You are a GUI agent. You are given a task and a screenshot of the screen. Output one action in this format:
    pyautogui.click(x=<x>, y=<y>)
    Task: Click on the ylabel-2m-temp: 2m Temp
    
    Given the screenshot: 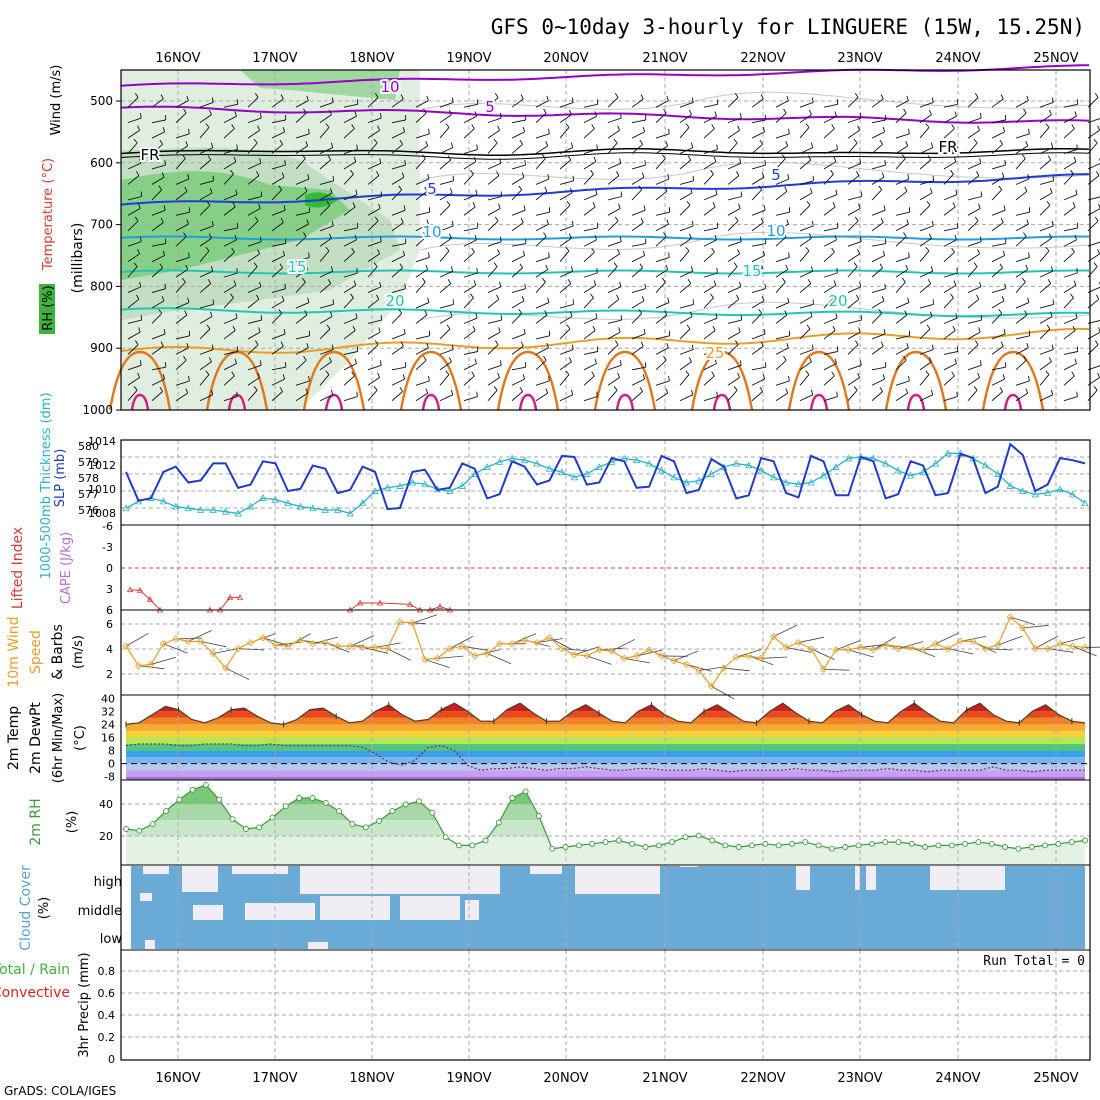 What is the action you would take?
    pyautogui.click(x=14, y=738)
    